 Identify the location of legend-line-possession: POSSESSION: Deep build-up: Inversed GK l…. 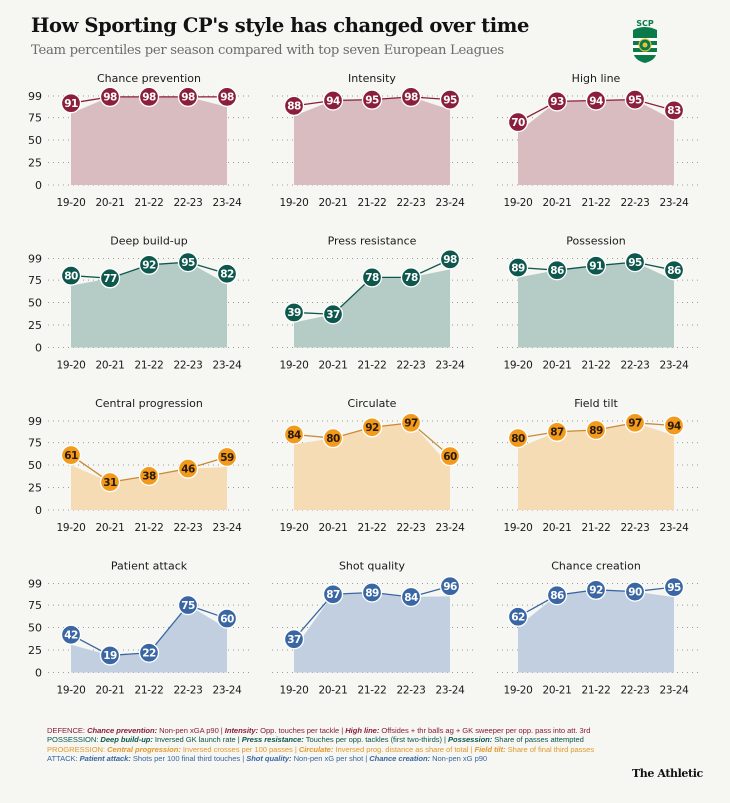
(320, 739).